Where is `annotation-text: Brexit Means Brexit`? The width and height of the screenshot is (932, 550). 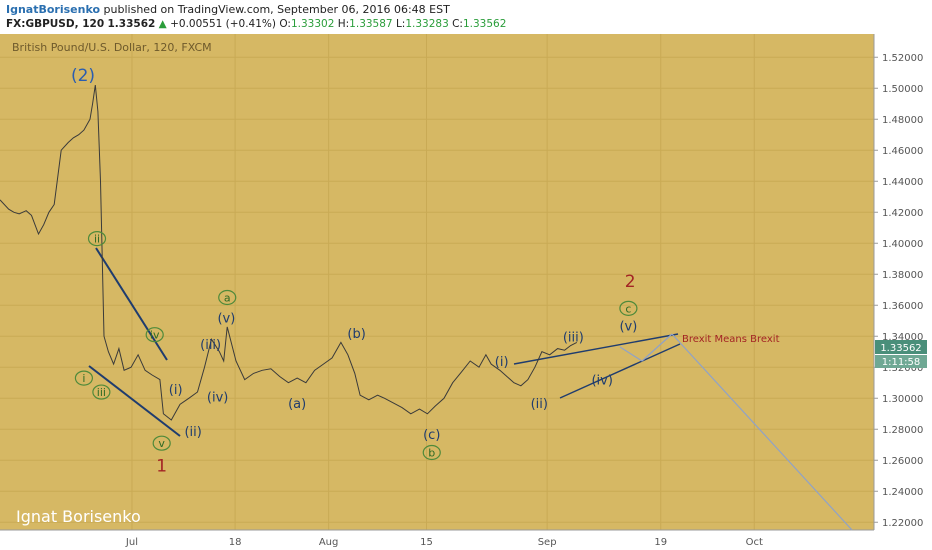 annotation-text: Brexit Means Brexit is located at coordinates (731, 339).